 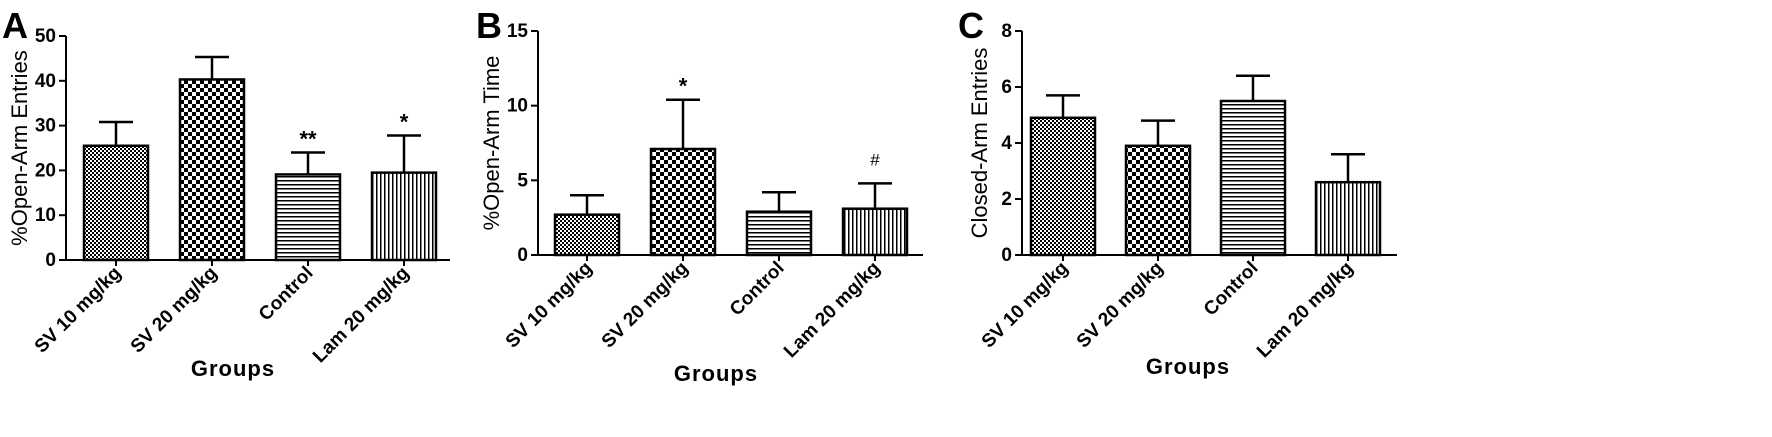 I want to click on panel-a-significance-4: *, so click(x=404, y=121).